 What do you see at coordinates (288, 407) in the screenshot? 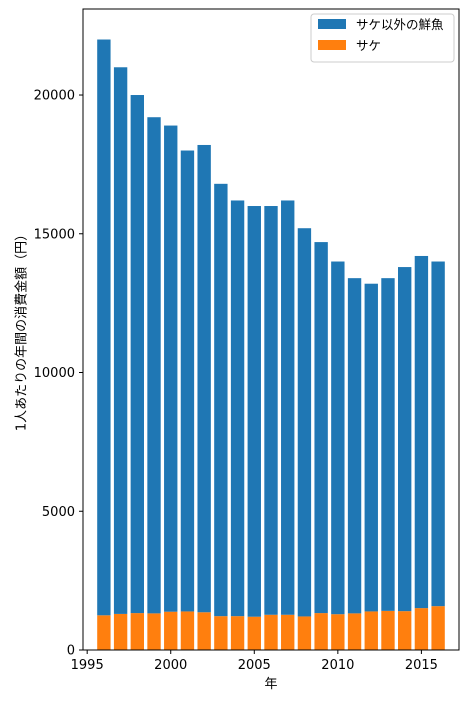
I see `bar-other-fish-2007` at bounding box center [288, 407].